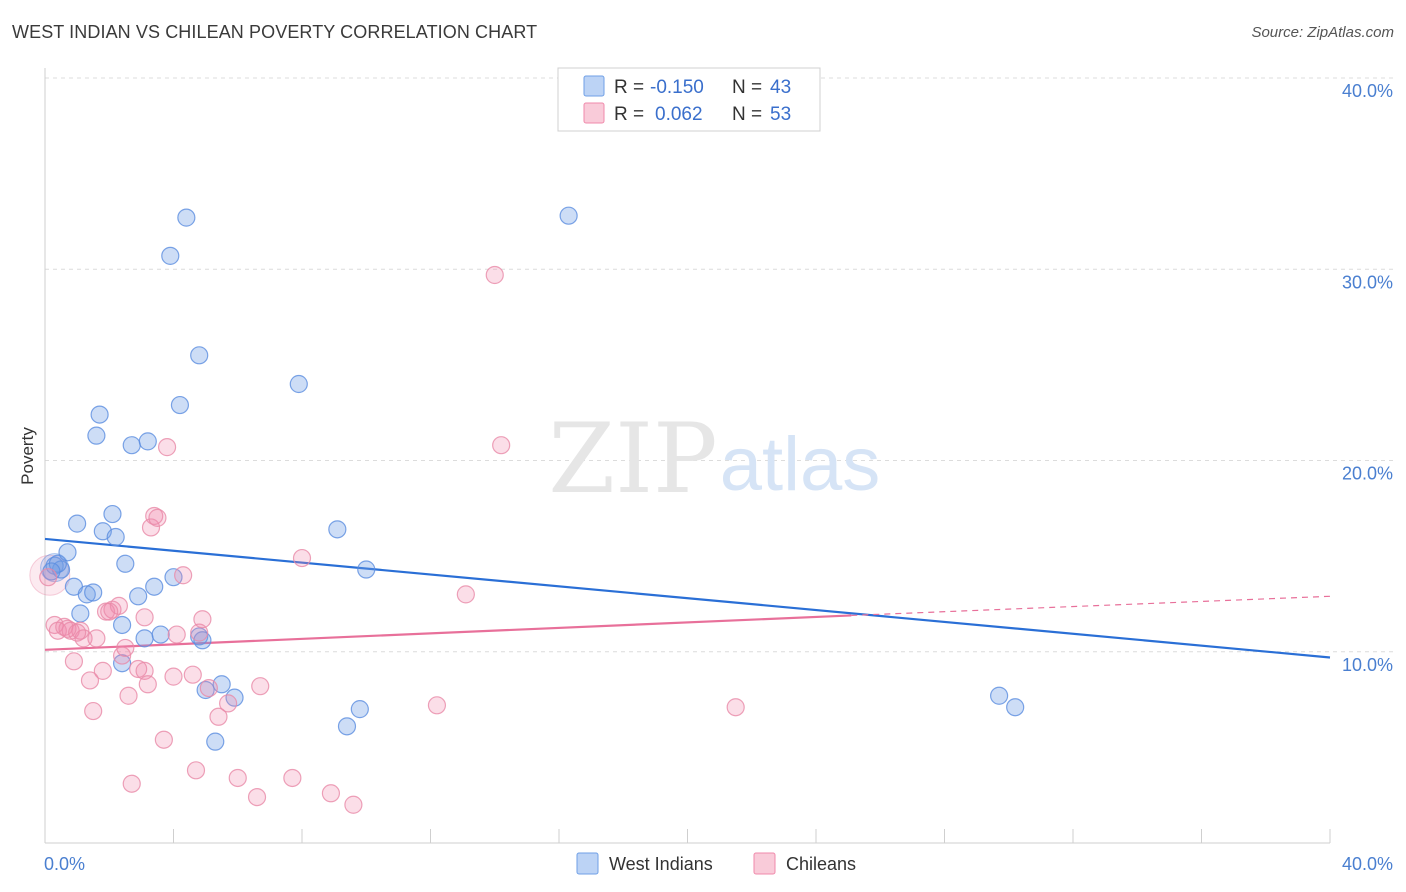  Describe the element at coordinates (64, 864) in the screenshot. I see `x-tick-label-0: 0.0%` at that location.